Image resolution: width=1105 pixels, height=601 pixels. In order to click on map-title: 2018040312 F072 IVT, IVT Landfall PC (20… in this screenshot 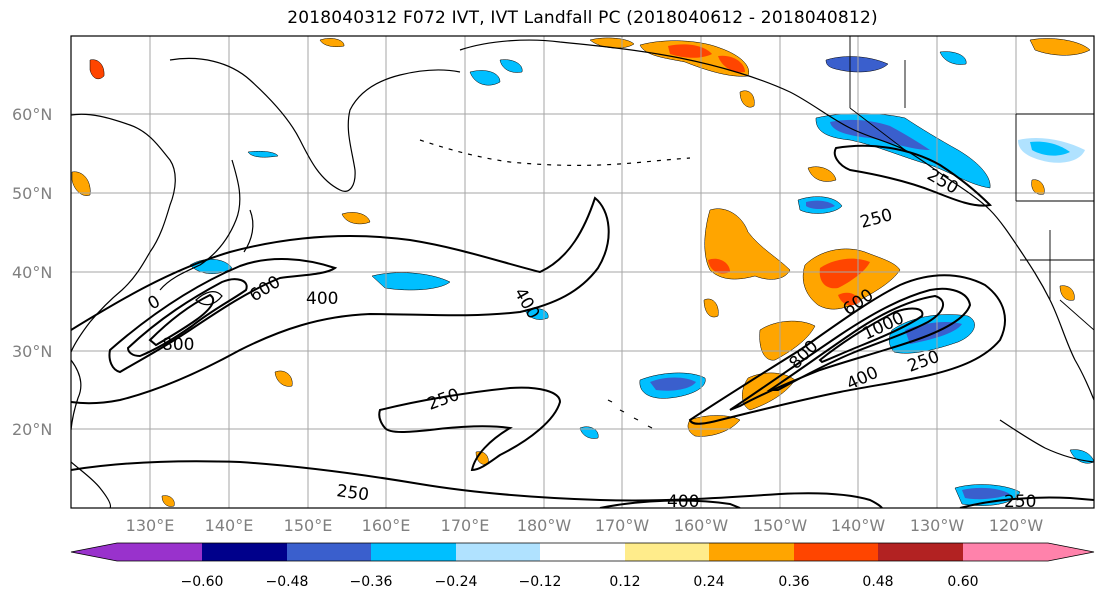, I will do `click(582, 18)`.